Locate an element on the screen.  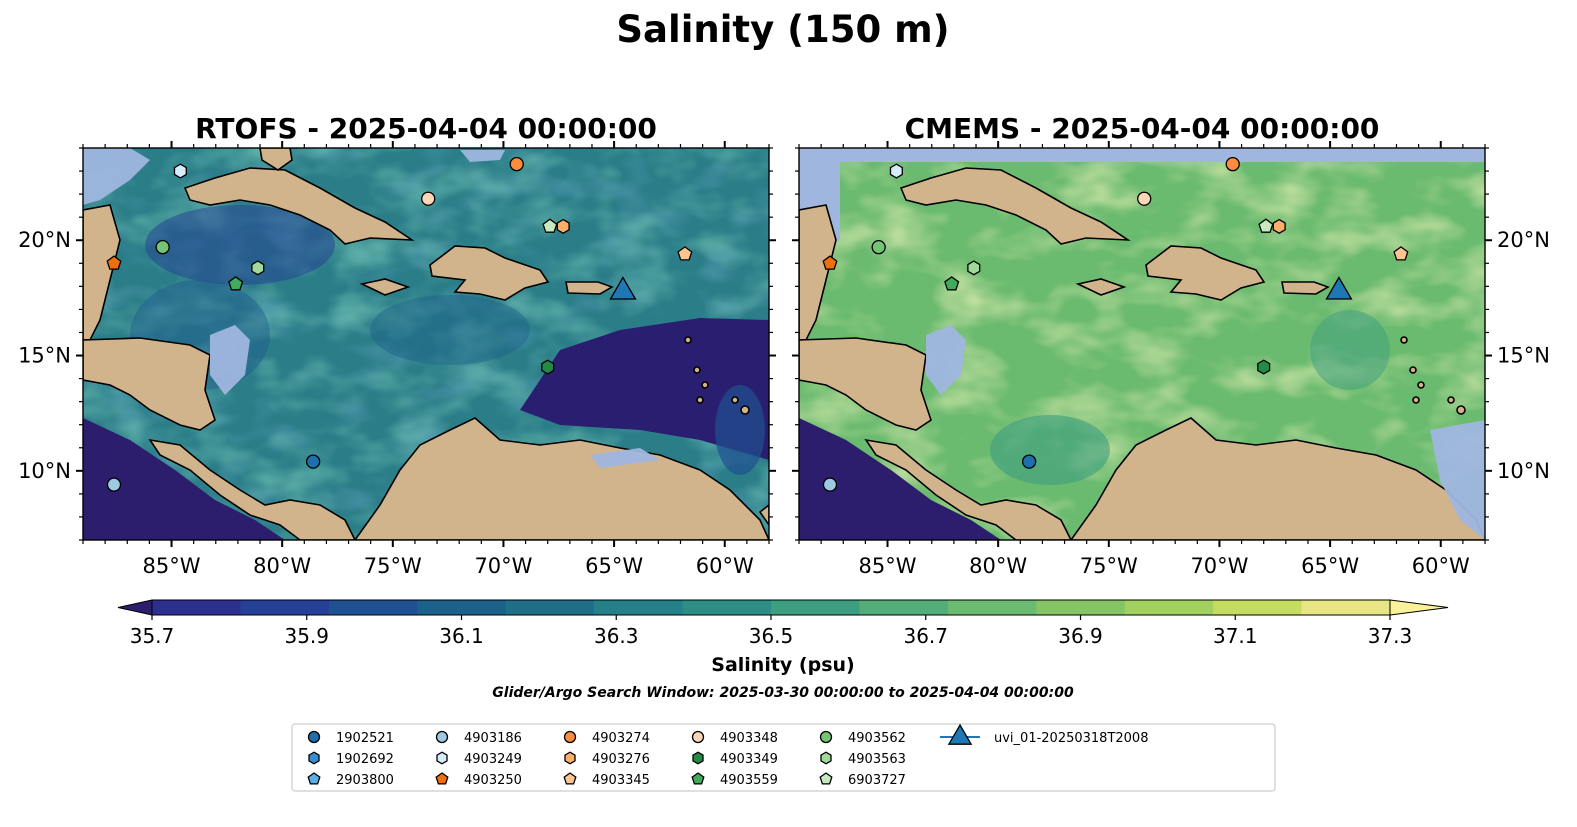
cmems-panel-title: CMEMS - 2025-04-04 00:00:00 is located at coordinates (1142, 128).